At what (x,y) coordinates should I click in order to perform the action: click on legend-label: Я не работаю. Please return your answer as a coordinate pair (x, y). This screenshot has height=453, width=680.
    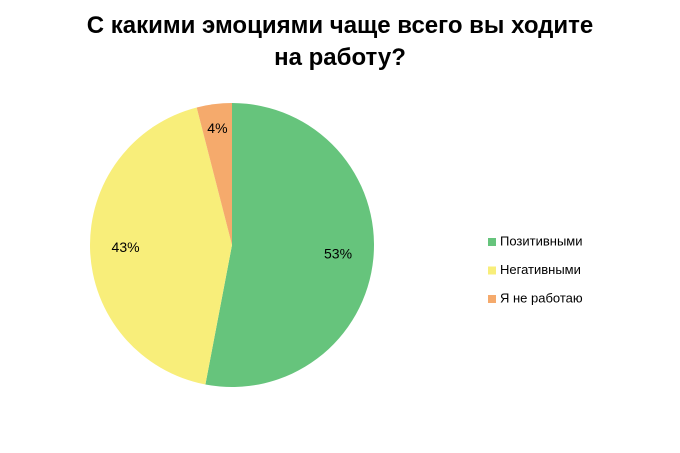
    Looking at the image, I should click on (541, 297).